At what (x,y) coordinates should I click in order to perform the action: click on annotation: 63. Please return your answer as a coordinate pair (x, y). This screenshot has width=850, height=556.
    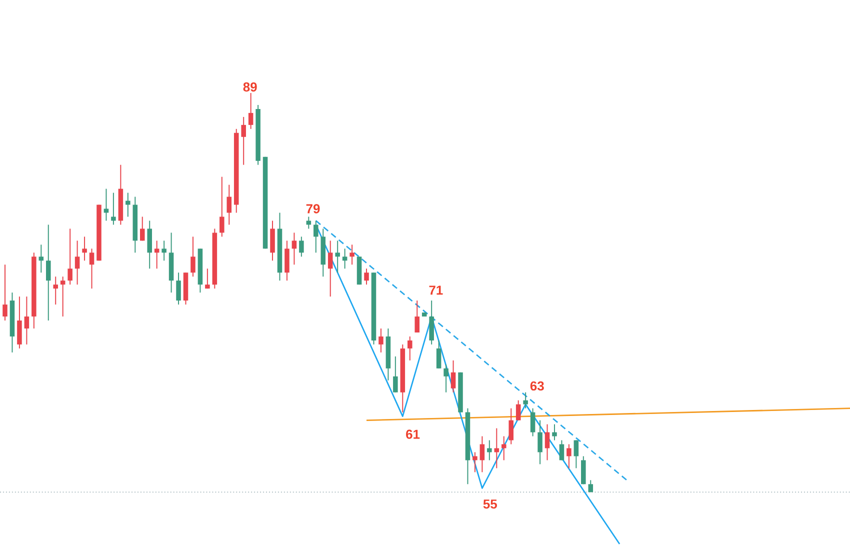
    Looking at the image, I should click on (537, 386).